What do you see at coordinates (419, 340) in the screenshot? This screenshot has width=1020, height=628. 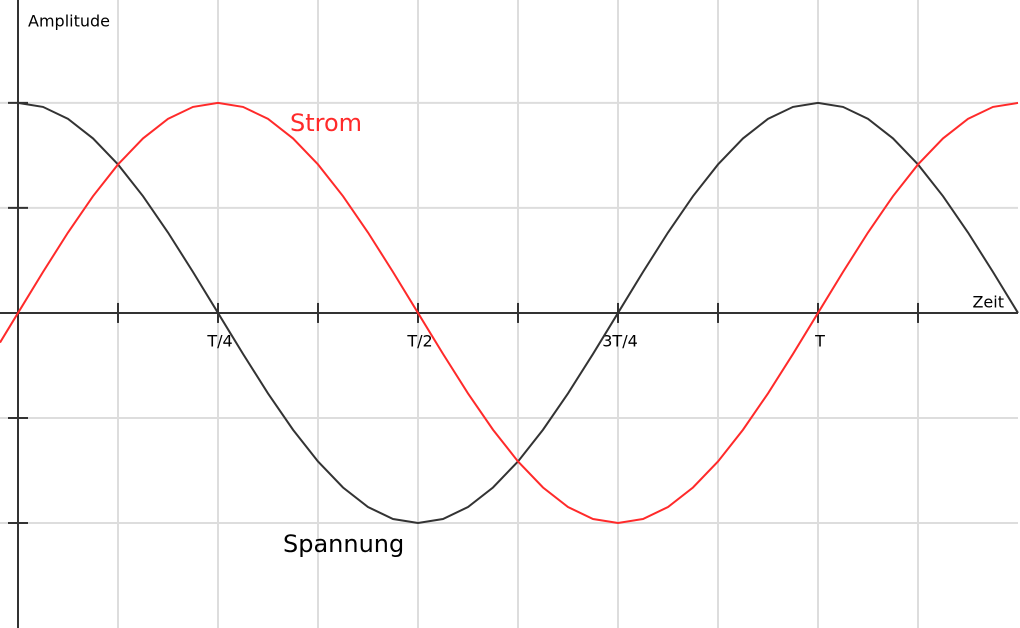 I see `x-tick-label: T/2` at bounding box center [419, 340].